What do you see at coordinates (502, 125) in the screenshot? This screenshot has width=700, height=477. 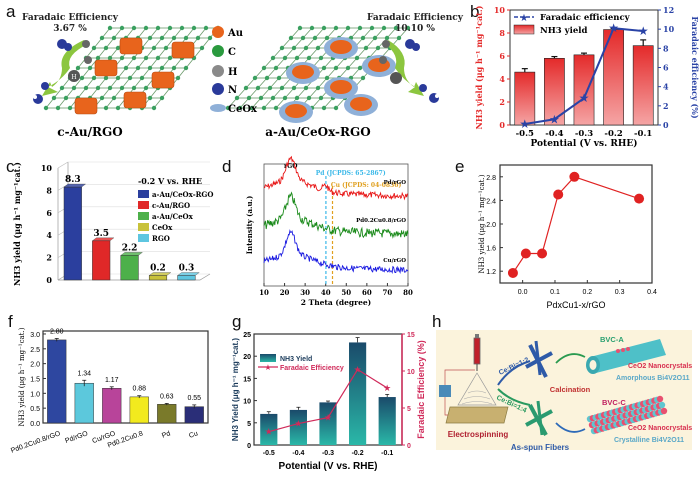 I see `y-tick-label: 0` at bounding box center [502, 125].